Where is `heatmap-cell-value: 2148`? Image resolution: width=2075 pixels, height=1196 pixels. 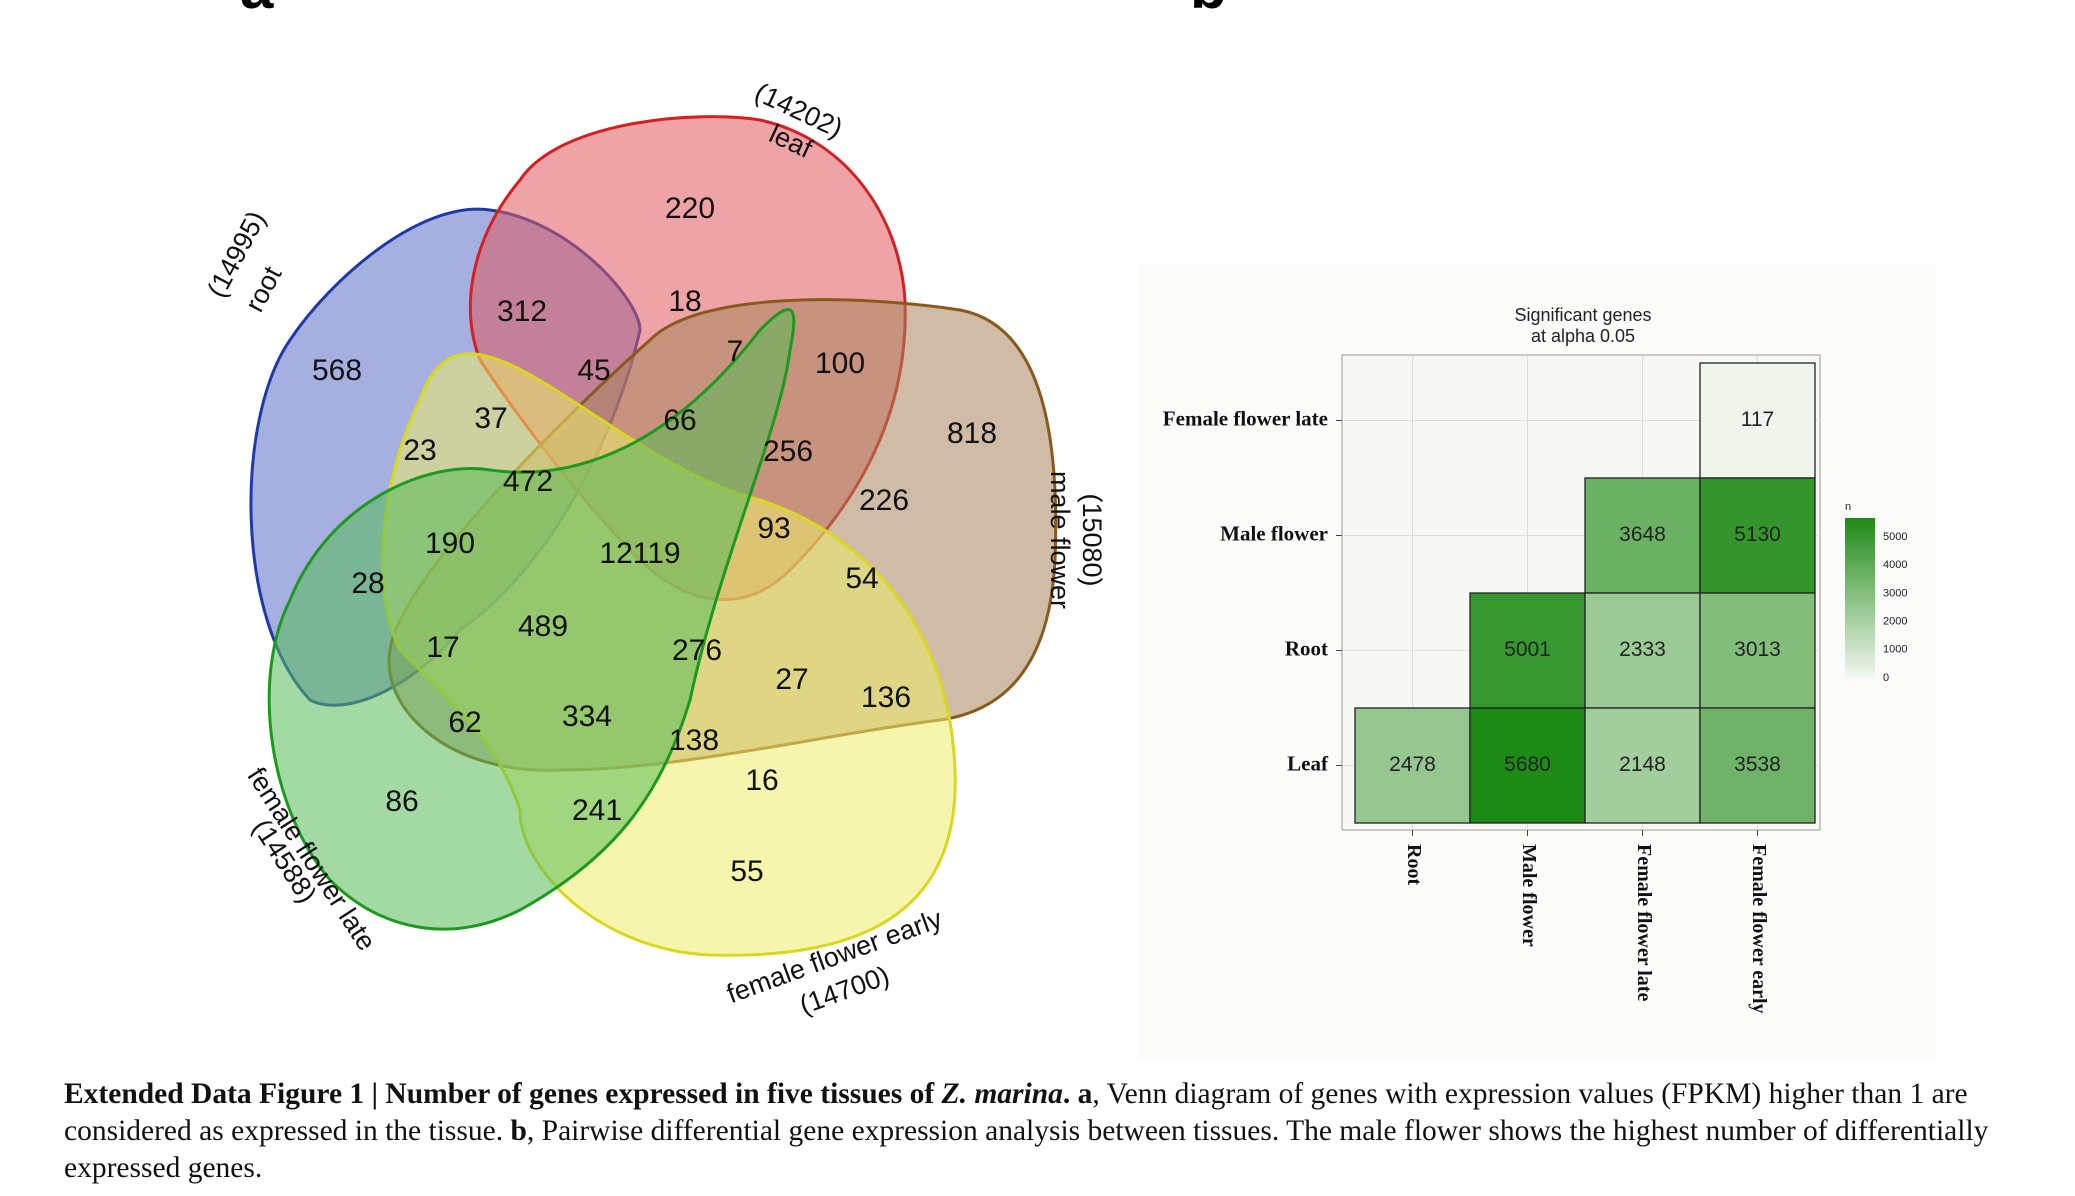
heatmap-cell-value: 2148 is located at coordinates (1642, 764).